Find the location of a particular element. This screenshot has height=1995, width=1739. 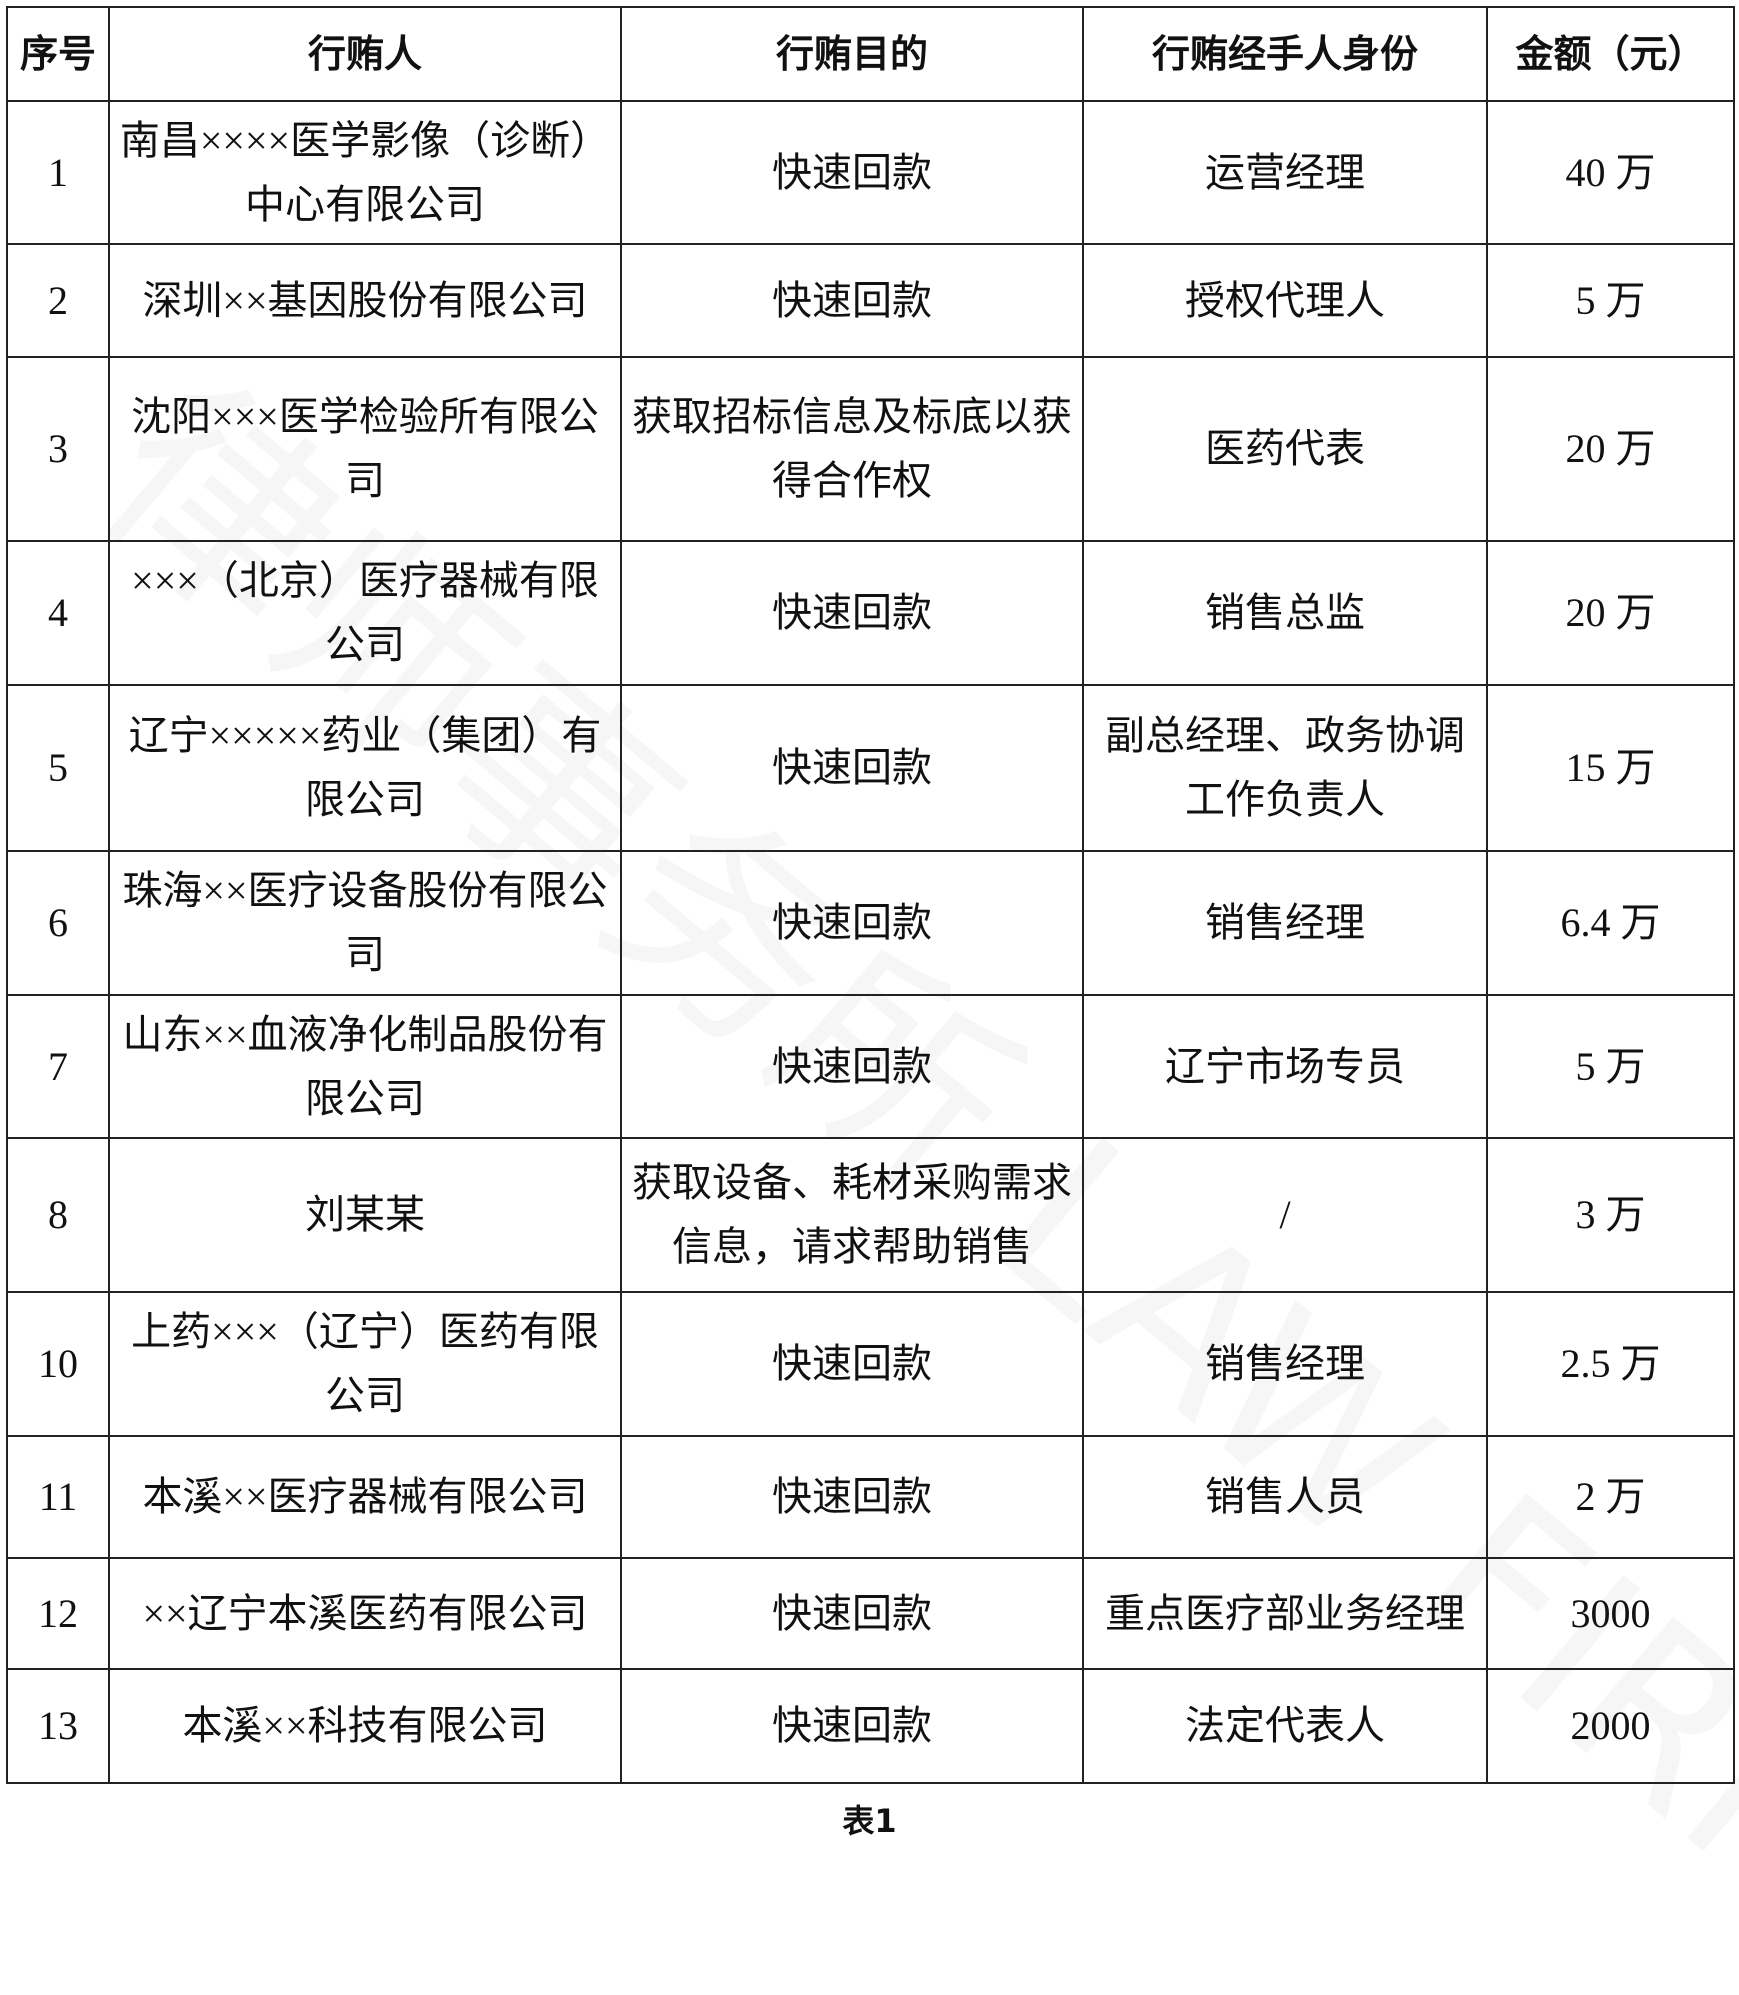

amount-cell: 6.4 万 is located at coordinates (1610, 923).